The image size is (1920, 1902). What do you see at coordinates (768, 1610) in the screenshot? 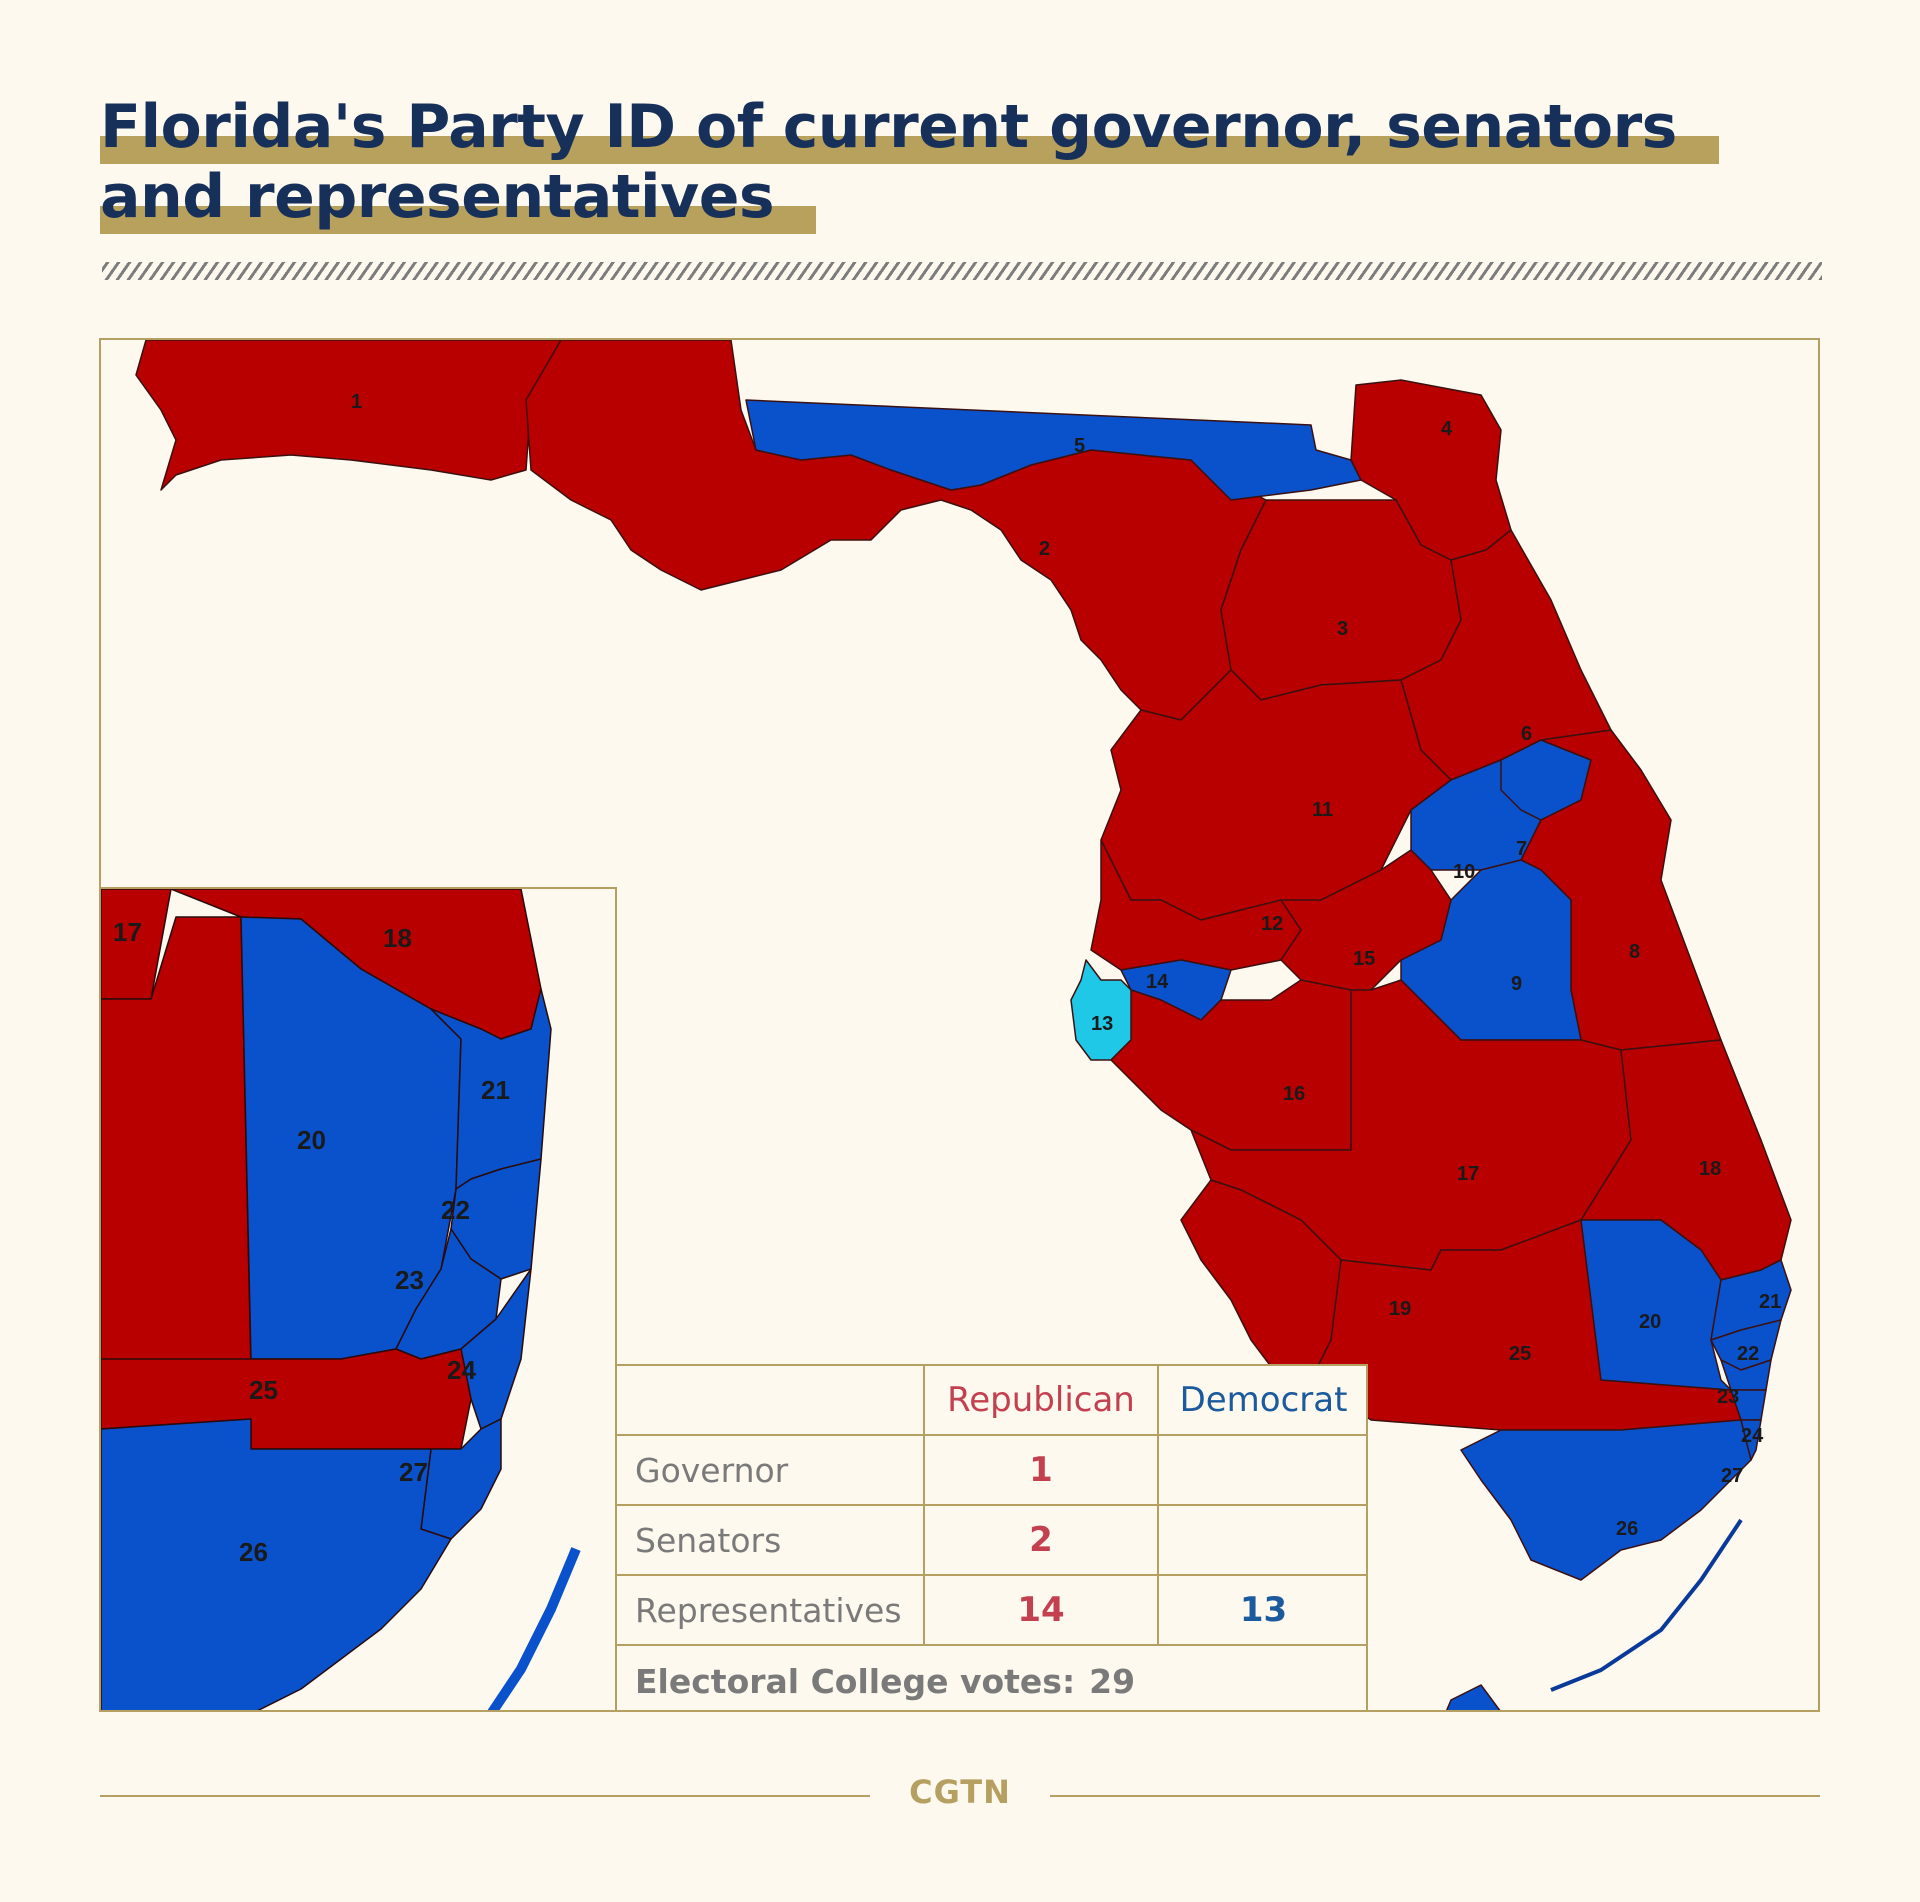
I see `row-label-representatives: Representatives` at bounding box center [768, 1610].